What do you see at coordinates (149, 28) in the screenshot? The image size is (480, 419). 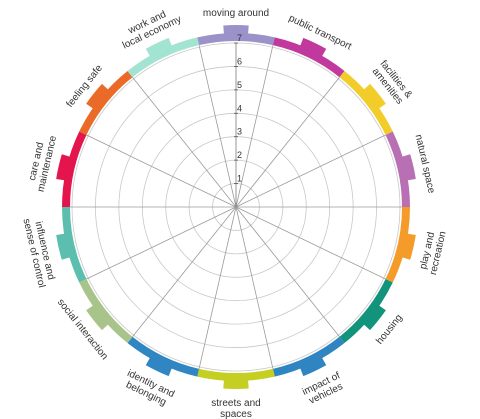 I see `category-label-14: work andlocal economy` at bounding box center [149, 28].